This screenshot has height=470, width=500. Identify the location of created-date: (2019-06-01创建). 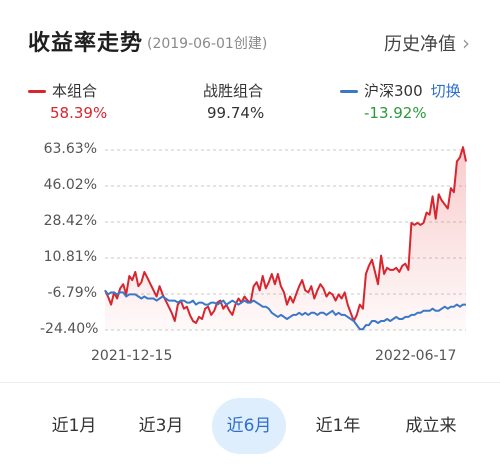
(207, 44).